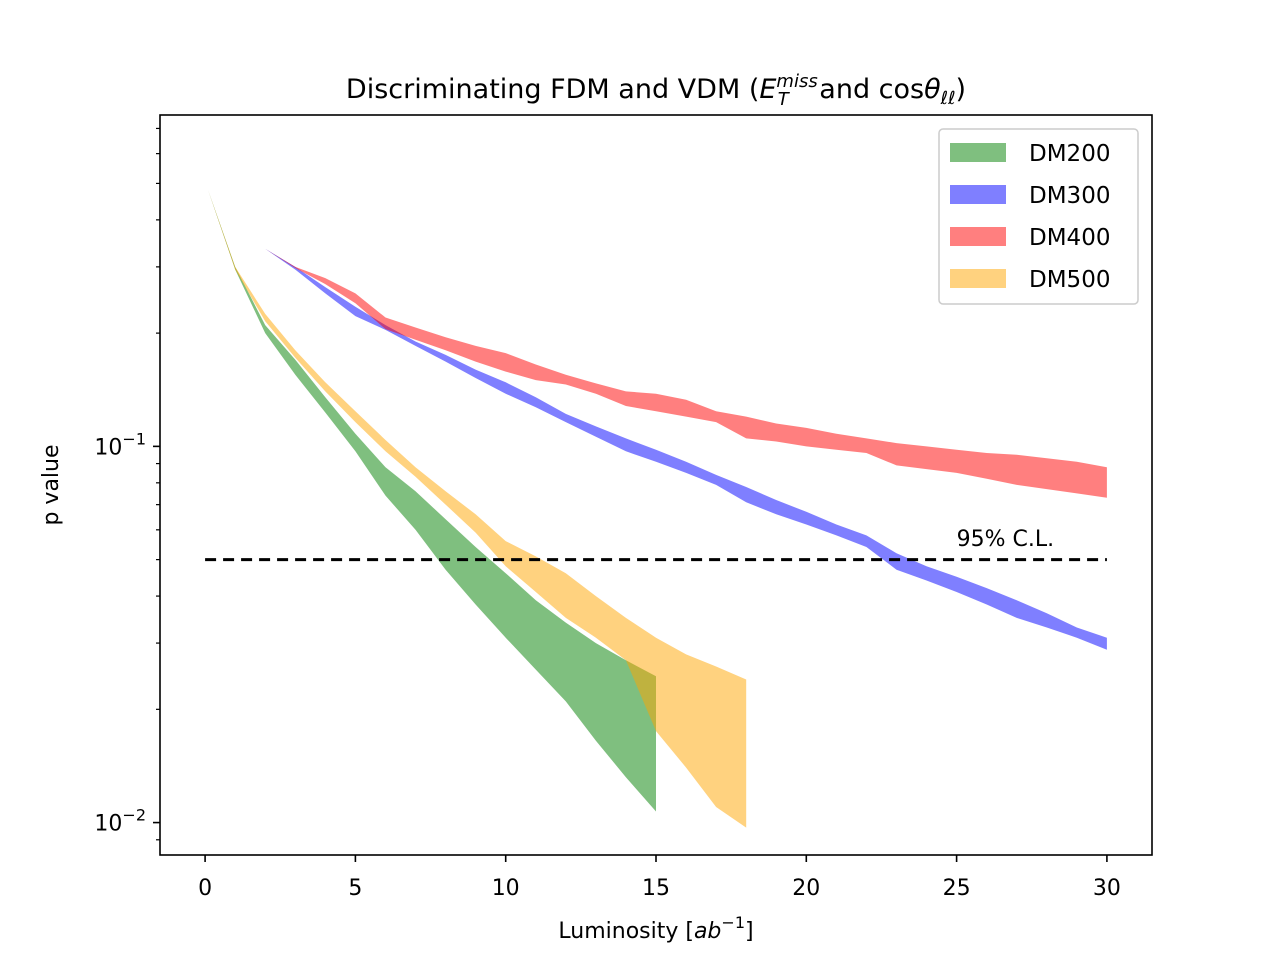 This screenshot has width=1280, height=960. I want to click on legend-swatch-dm200, so click(978, 152).